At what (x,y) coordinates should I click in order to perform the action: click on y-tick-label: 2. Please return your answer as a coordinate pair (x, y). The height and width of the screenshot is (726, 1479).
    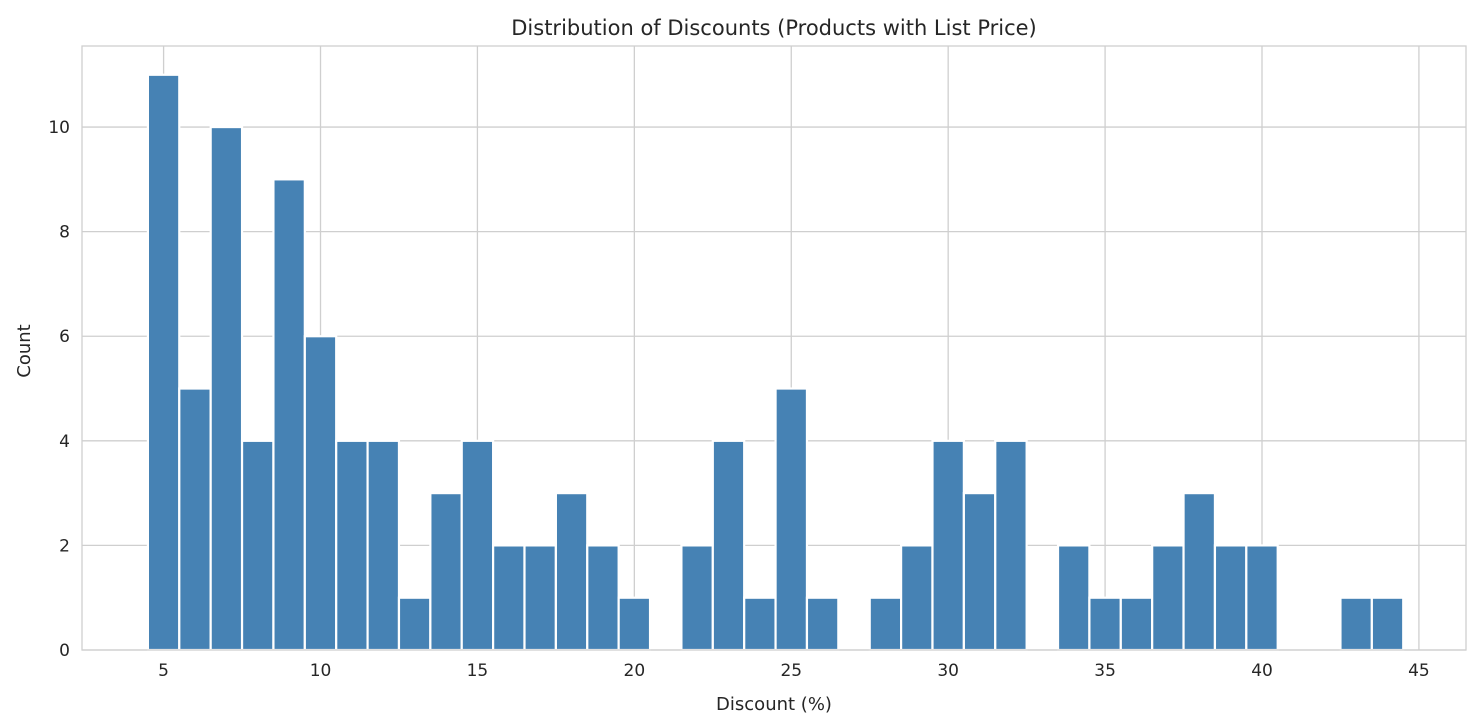
    Looking at the image, I should click on (64, 546).